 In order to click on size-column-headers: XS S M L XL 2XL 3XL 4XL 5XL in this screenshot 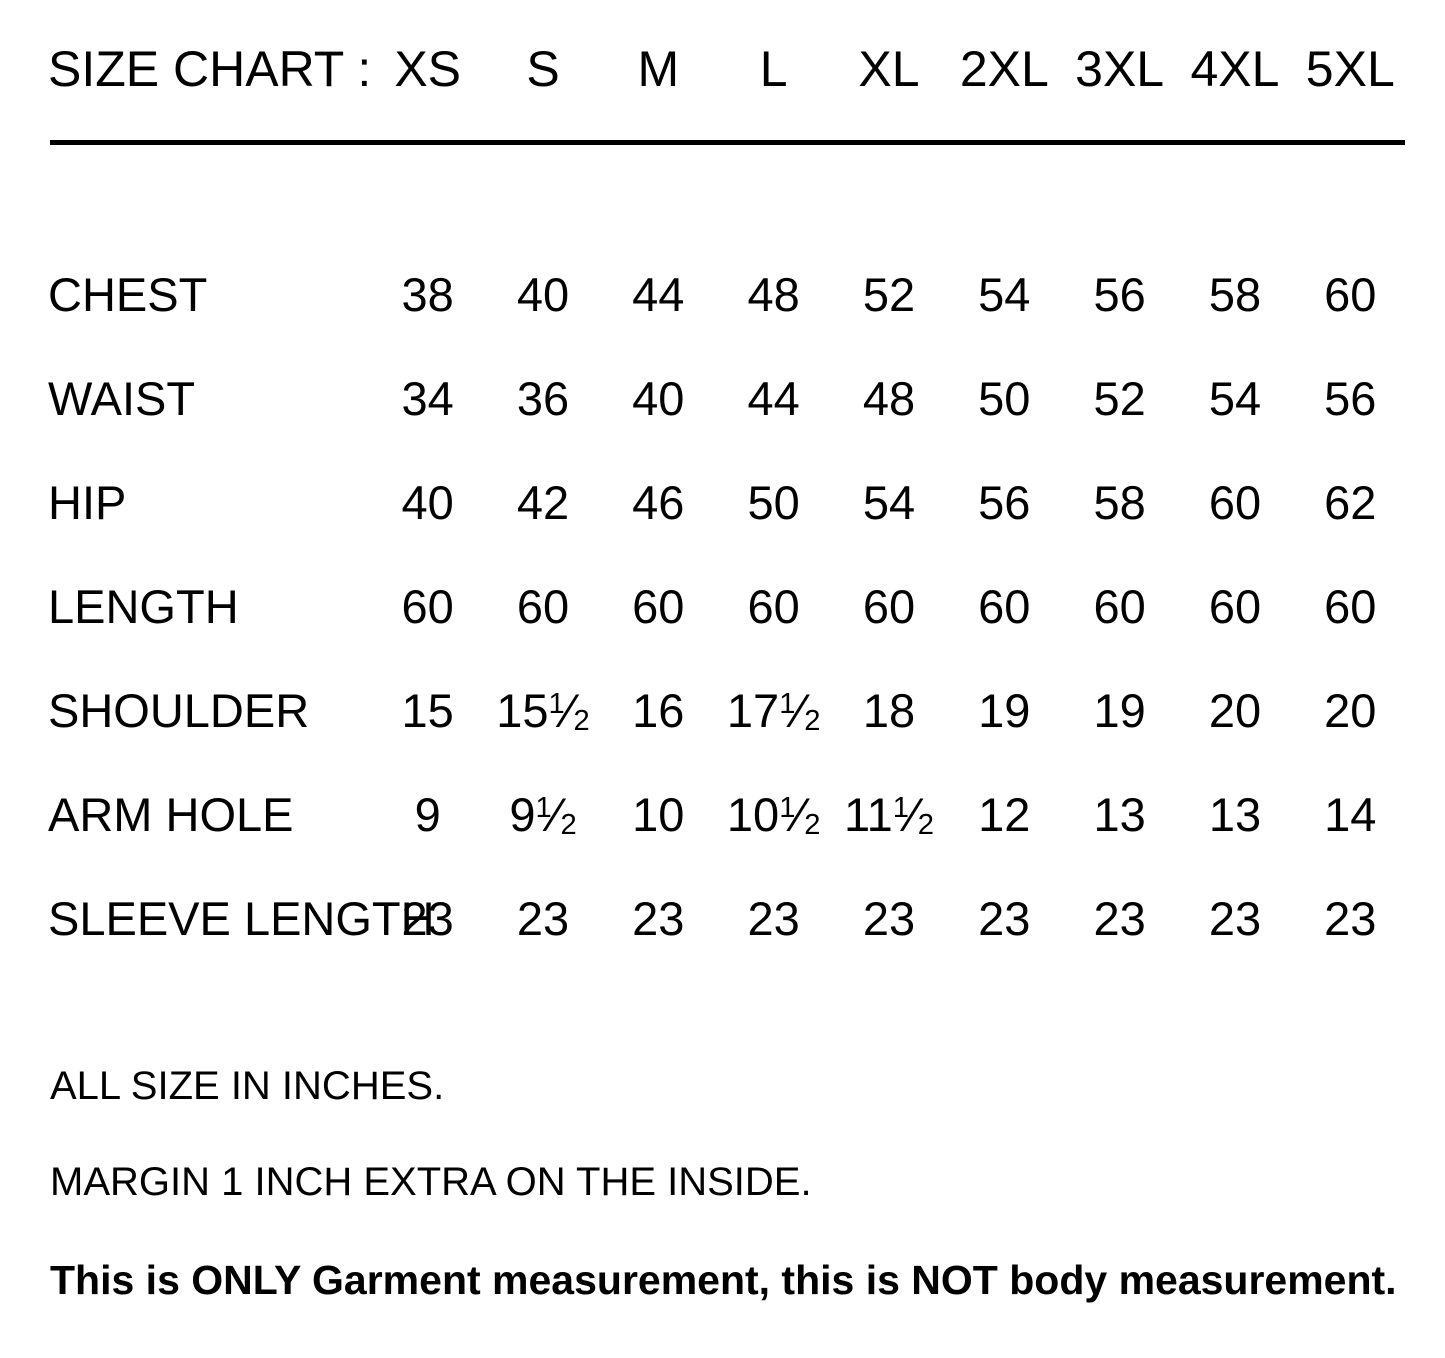, I will do `click(889, 69)`.